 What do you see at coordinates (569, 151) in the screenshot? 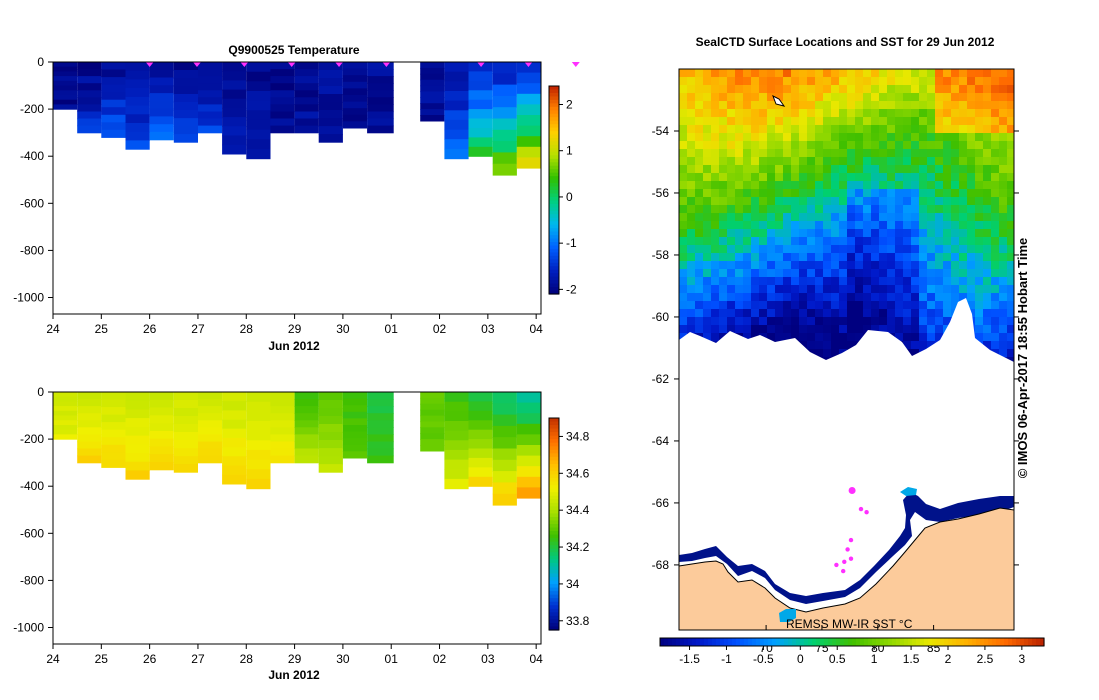
I see `temperature-colorbar-tick-label: 1` at bounding box center [569, 151].